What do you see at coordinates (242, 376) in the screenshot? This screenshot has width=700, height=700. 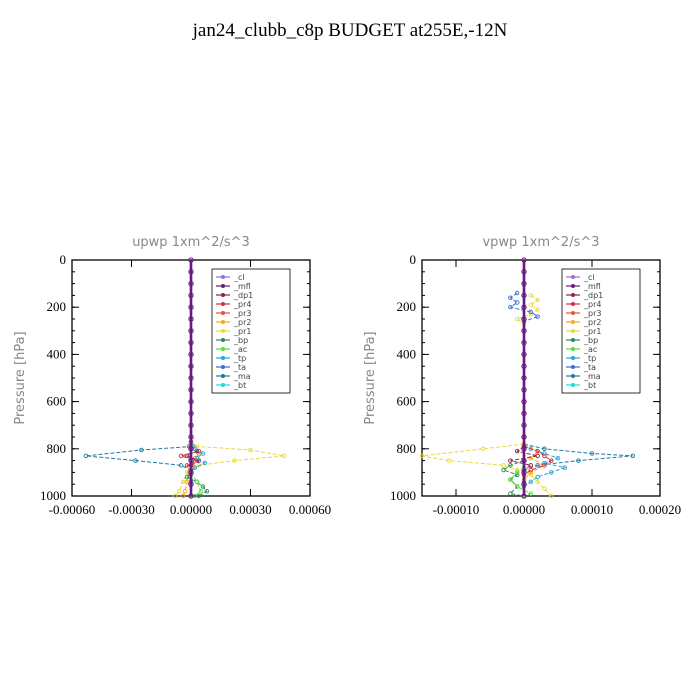 I see `legend-label: _ma` at bounding box center [242, 376].